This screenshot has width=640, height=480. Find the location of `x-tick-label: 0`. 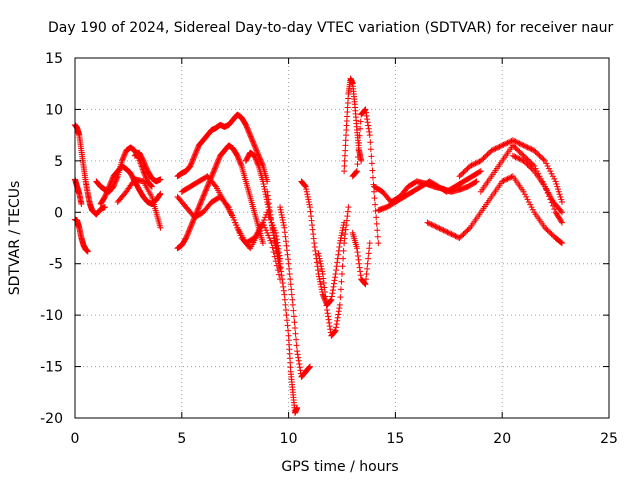

x-tick-label: 0 is located at coordinates (75, 439).